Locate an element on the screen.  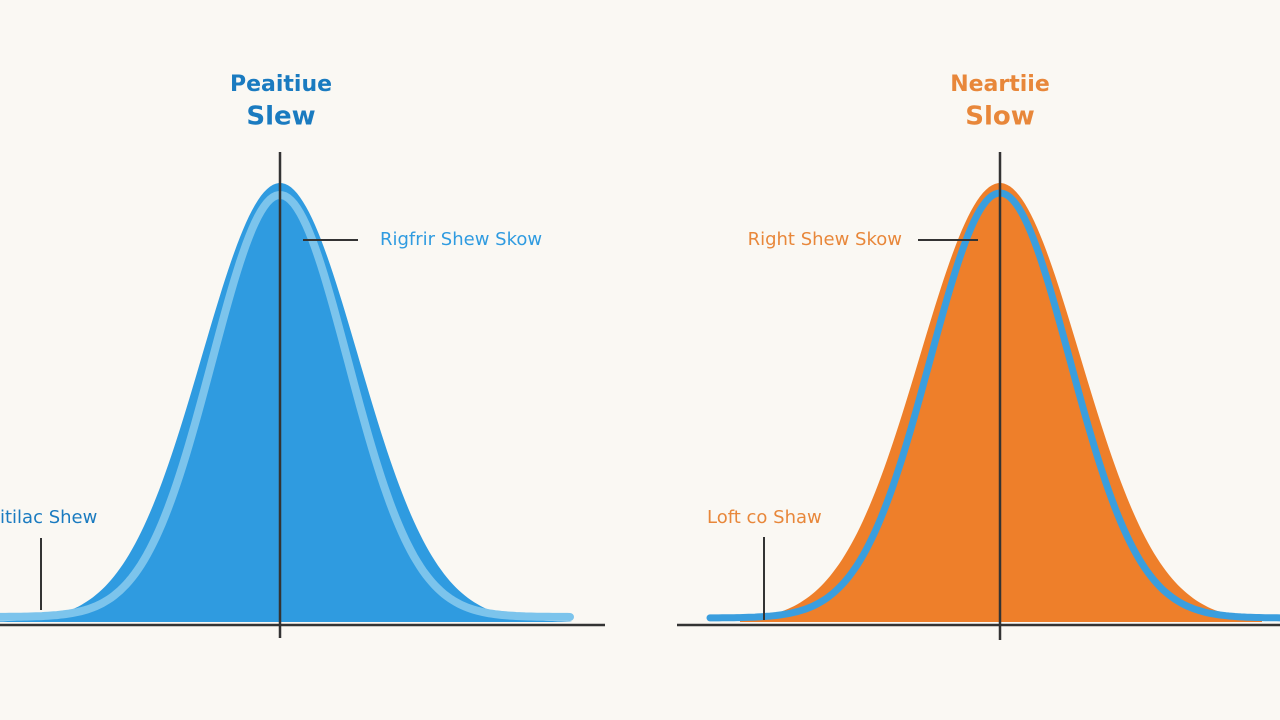
title: Peaitiue is located at coordinates (281, 84).